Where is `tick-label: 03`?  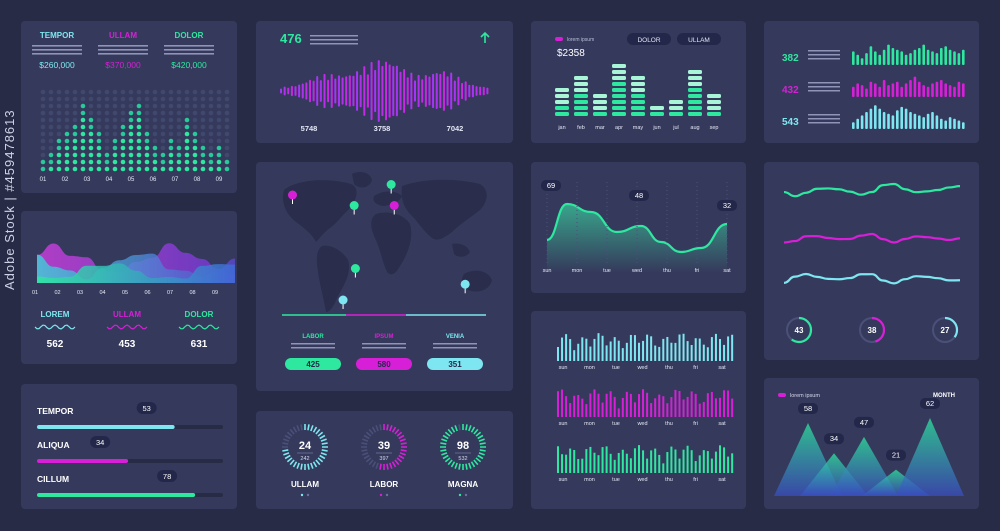 tick-label: 03 is located at coordinates (87, 180).